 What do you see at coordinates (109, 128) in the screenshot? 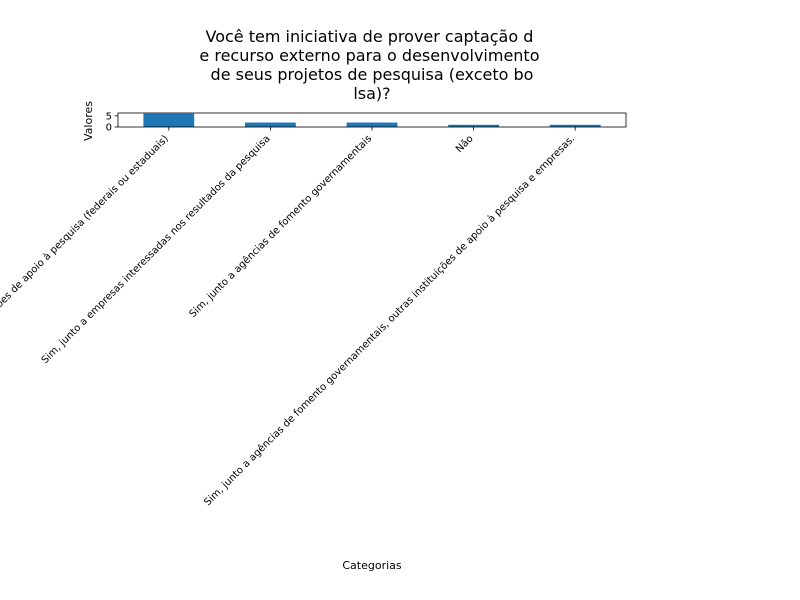
I see `y-tick-label: 0` at bounding box center [109, 128].